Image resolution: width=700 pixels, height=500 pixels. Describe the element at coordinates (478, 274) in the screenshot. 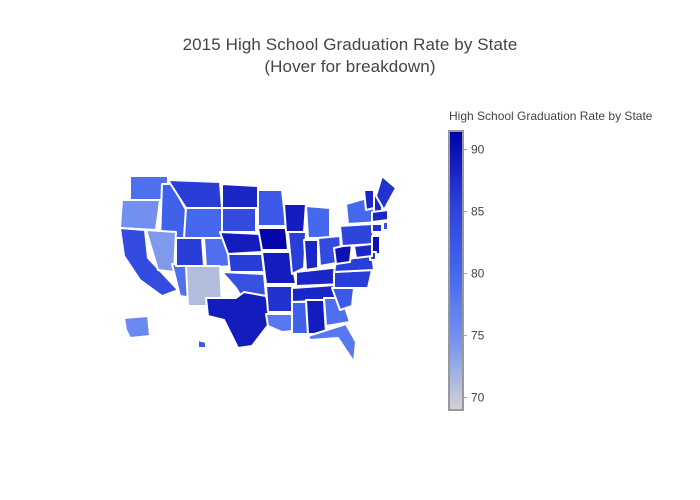

I see `colorbar-tick-label: 80` at that location.